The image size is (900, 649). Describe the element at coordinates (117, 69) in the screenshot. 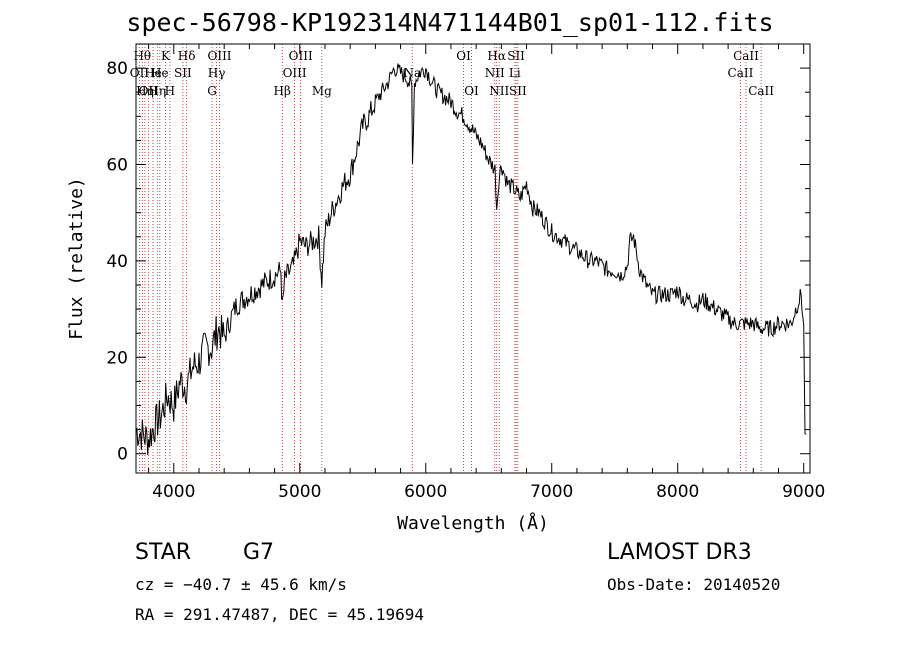

I see `y-tick-label: 80` at that location.